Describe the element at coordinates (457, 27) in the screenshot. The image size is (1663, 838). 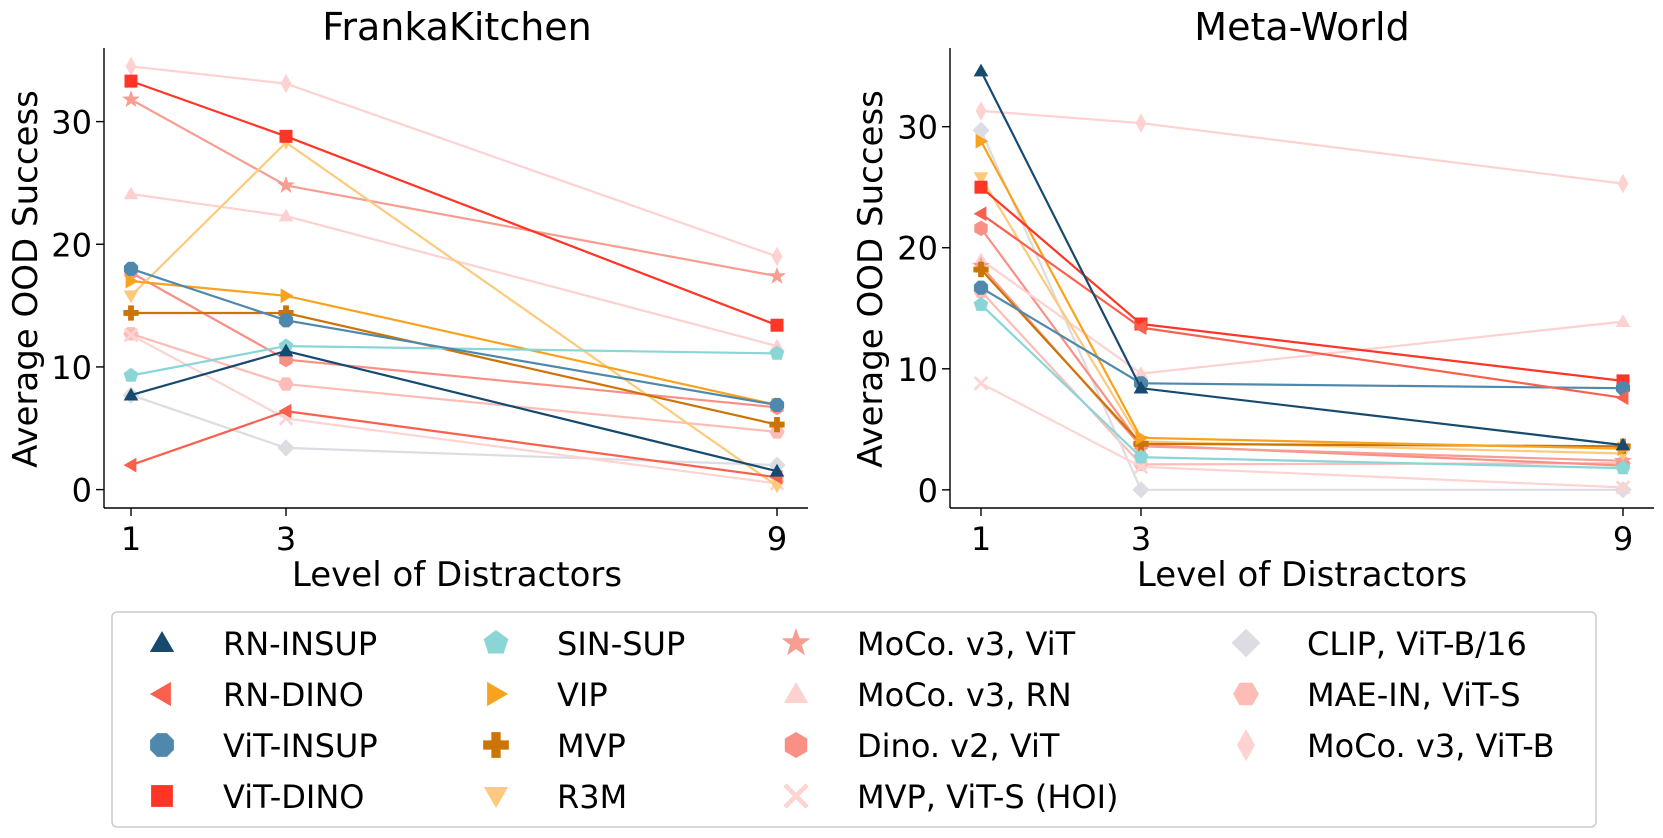
I see `chart-title: FrankaKitchen` at that location.